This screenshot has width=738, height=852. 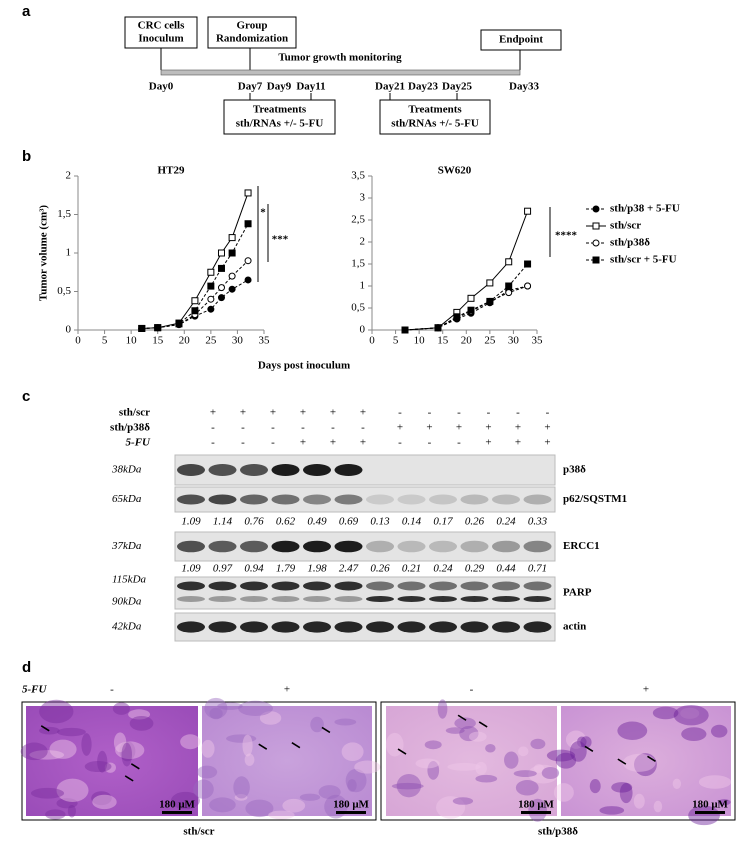 I want to click on row-label: 5-FU, so click(x=139, y=443).